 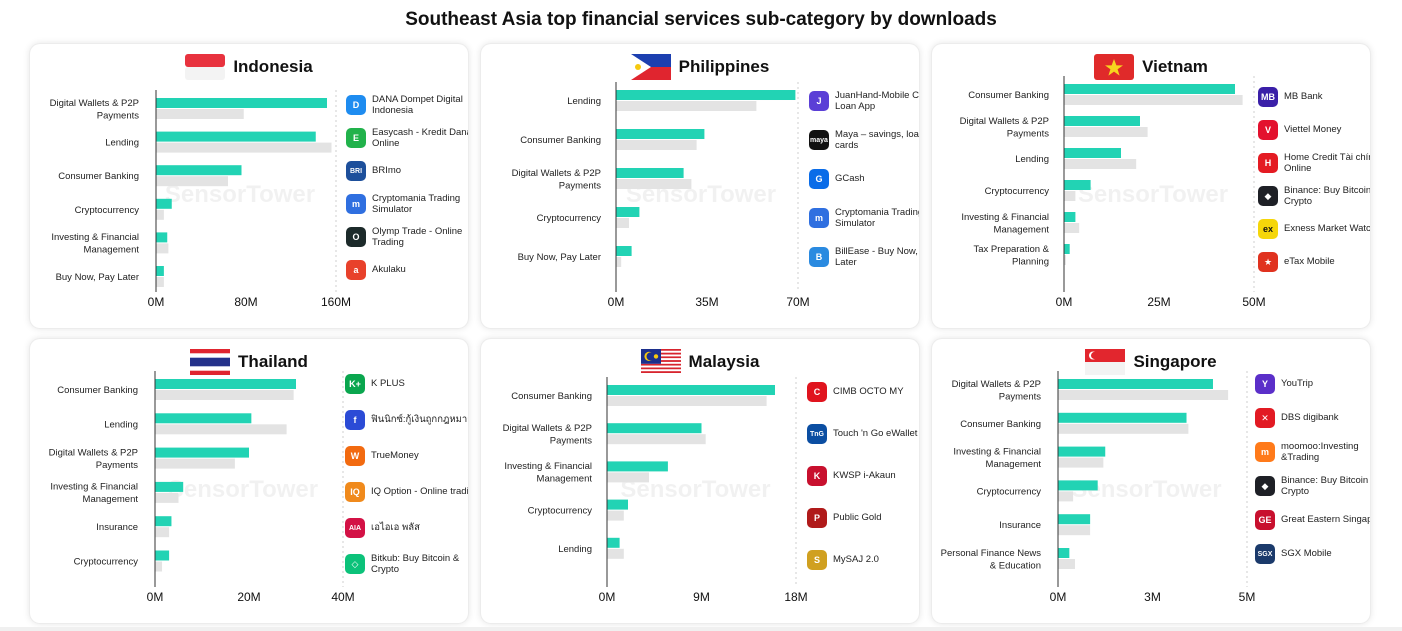 I want to click on x-tick-label: 80M, so click(x=245, y=302).